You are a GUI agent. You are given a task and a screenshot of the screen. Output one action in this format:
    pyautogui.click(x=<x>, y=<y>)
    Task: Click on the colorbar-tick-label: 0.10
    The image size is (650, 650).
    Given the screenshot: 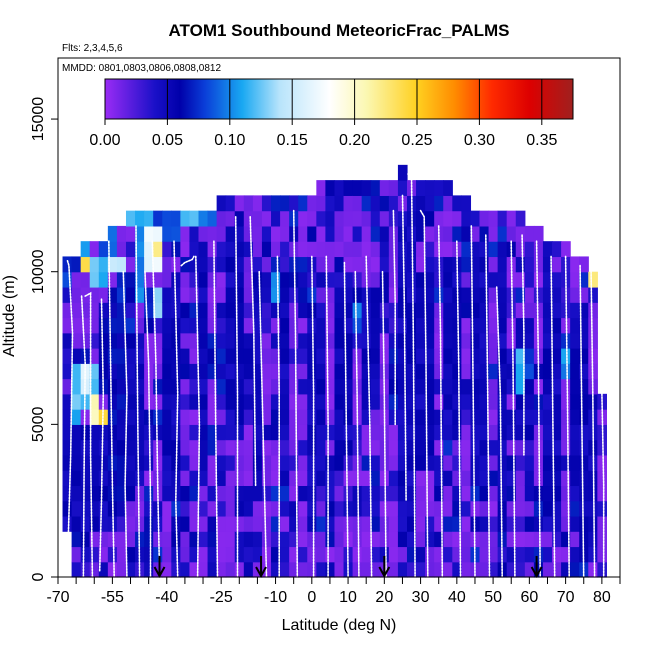 What is the action you would take?
    pyautogui.click(x=229, y=140)
    